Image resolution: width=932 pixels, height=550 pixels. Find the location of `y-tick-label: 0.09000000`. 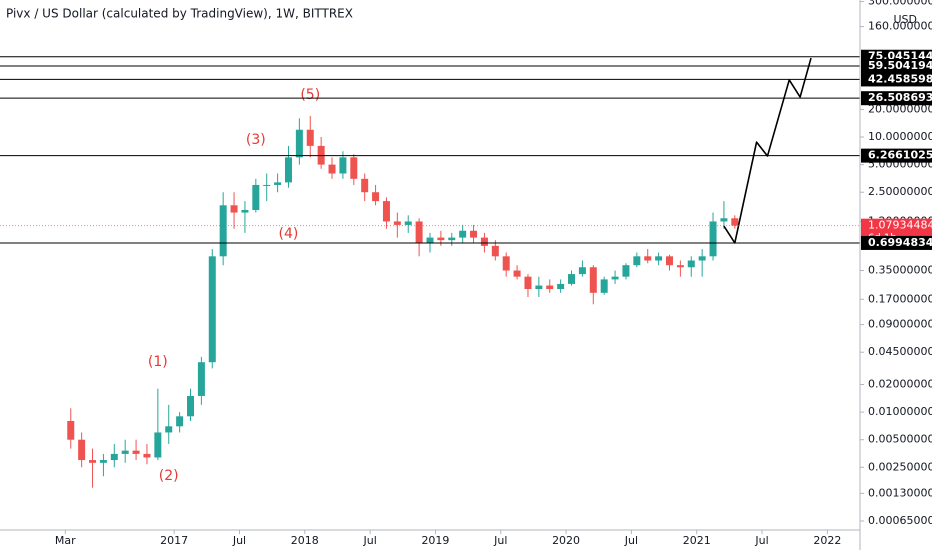

y-tick-label: 0.09000000 is located at coordinates (900, 324).